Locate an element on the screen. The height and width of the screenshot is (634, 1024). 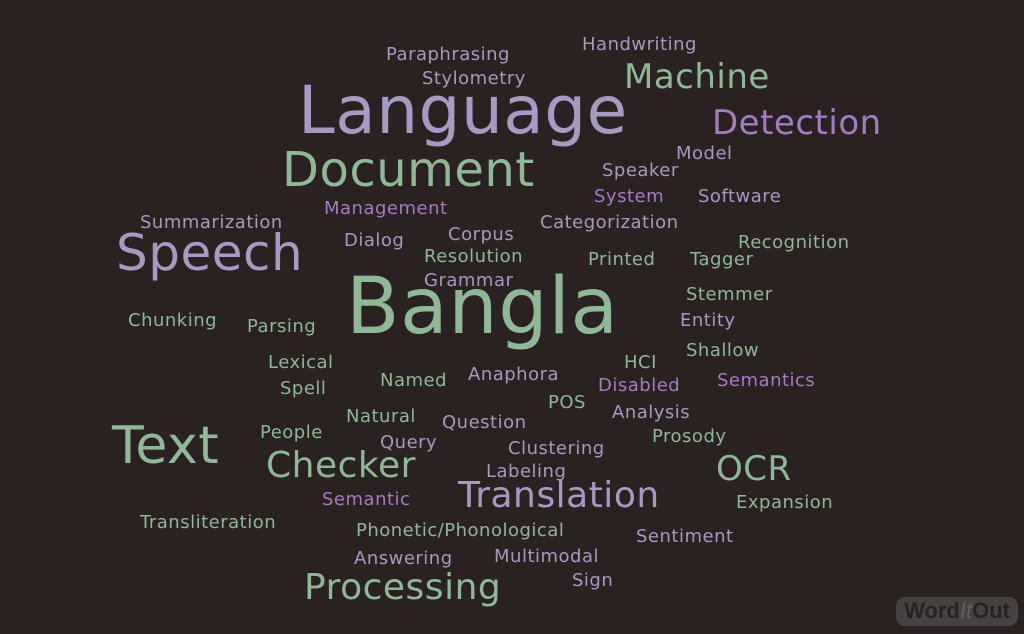
word-language: Language is located at coordinates (463, 110).